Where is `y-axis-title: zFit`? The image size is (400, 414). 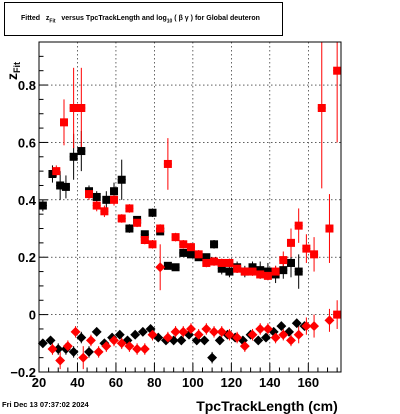 y-axis-title: zFit is located at coordinates (13, 71).